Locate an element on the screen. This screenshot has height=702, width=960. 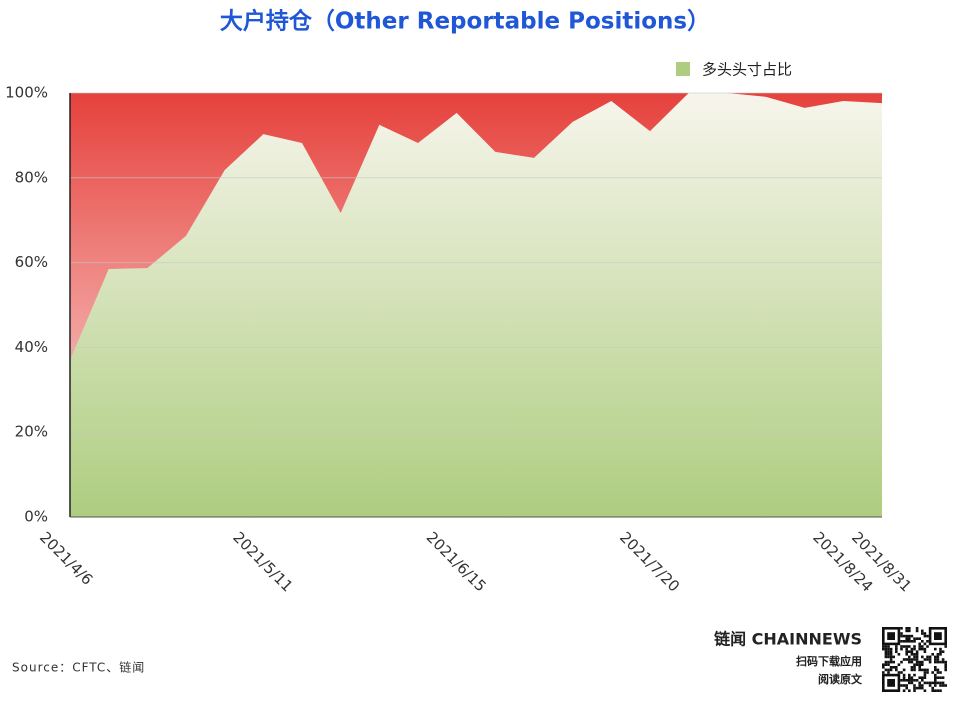
y-tick-label: 0% is located at coordinates (36, 517).